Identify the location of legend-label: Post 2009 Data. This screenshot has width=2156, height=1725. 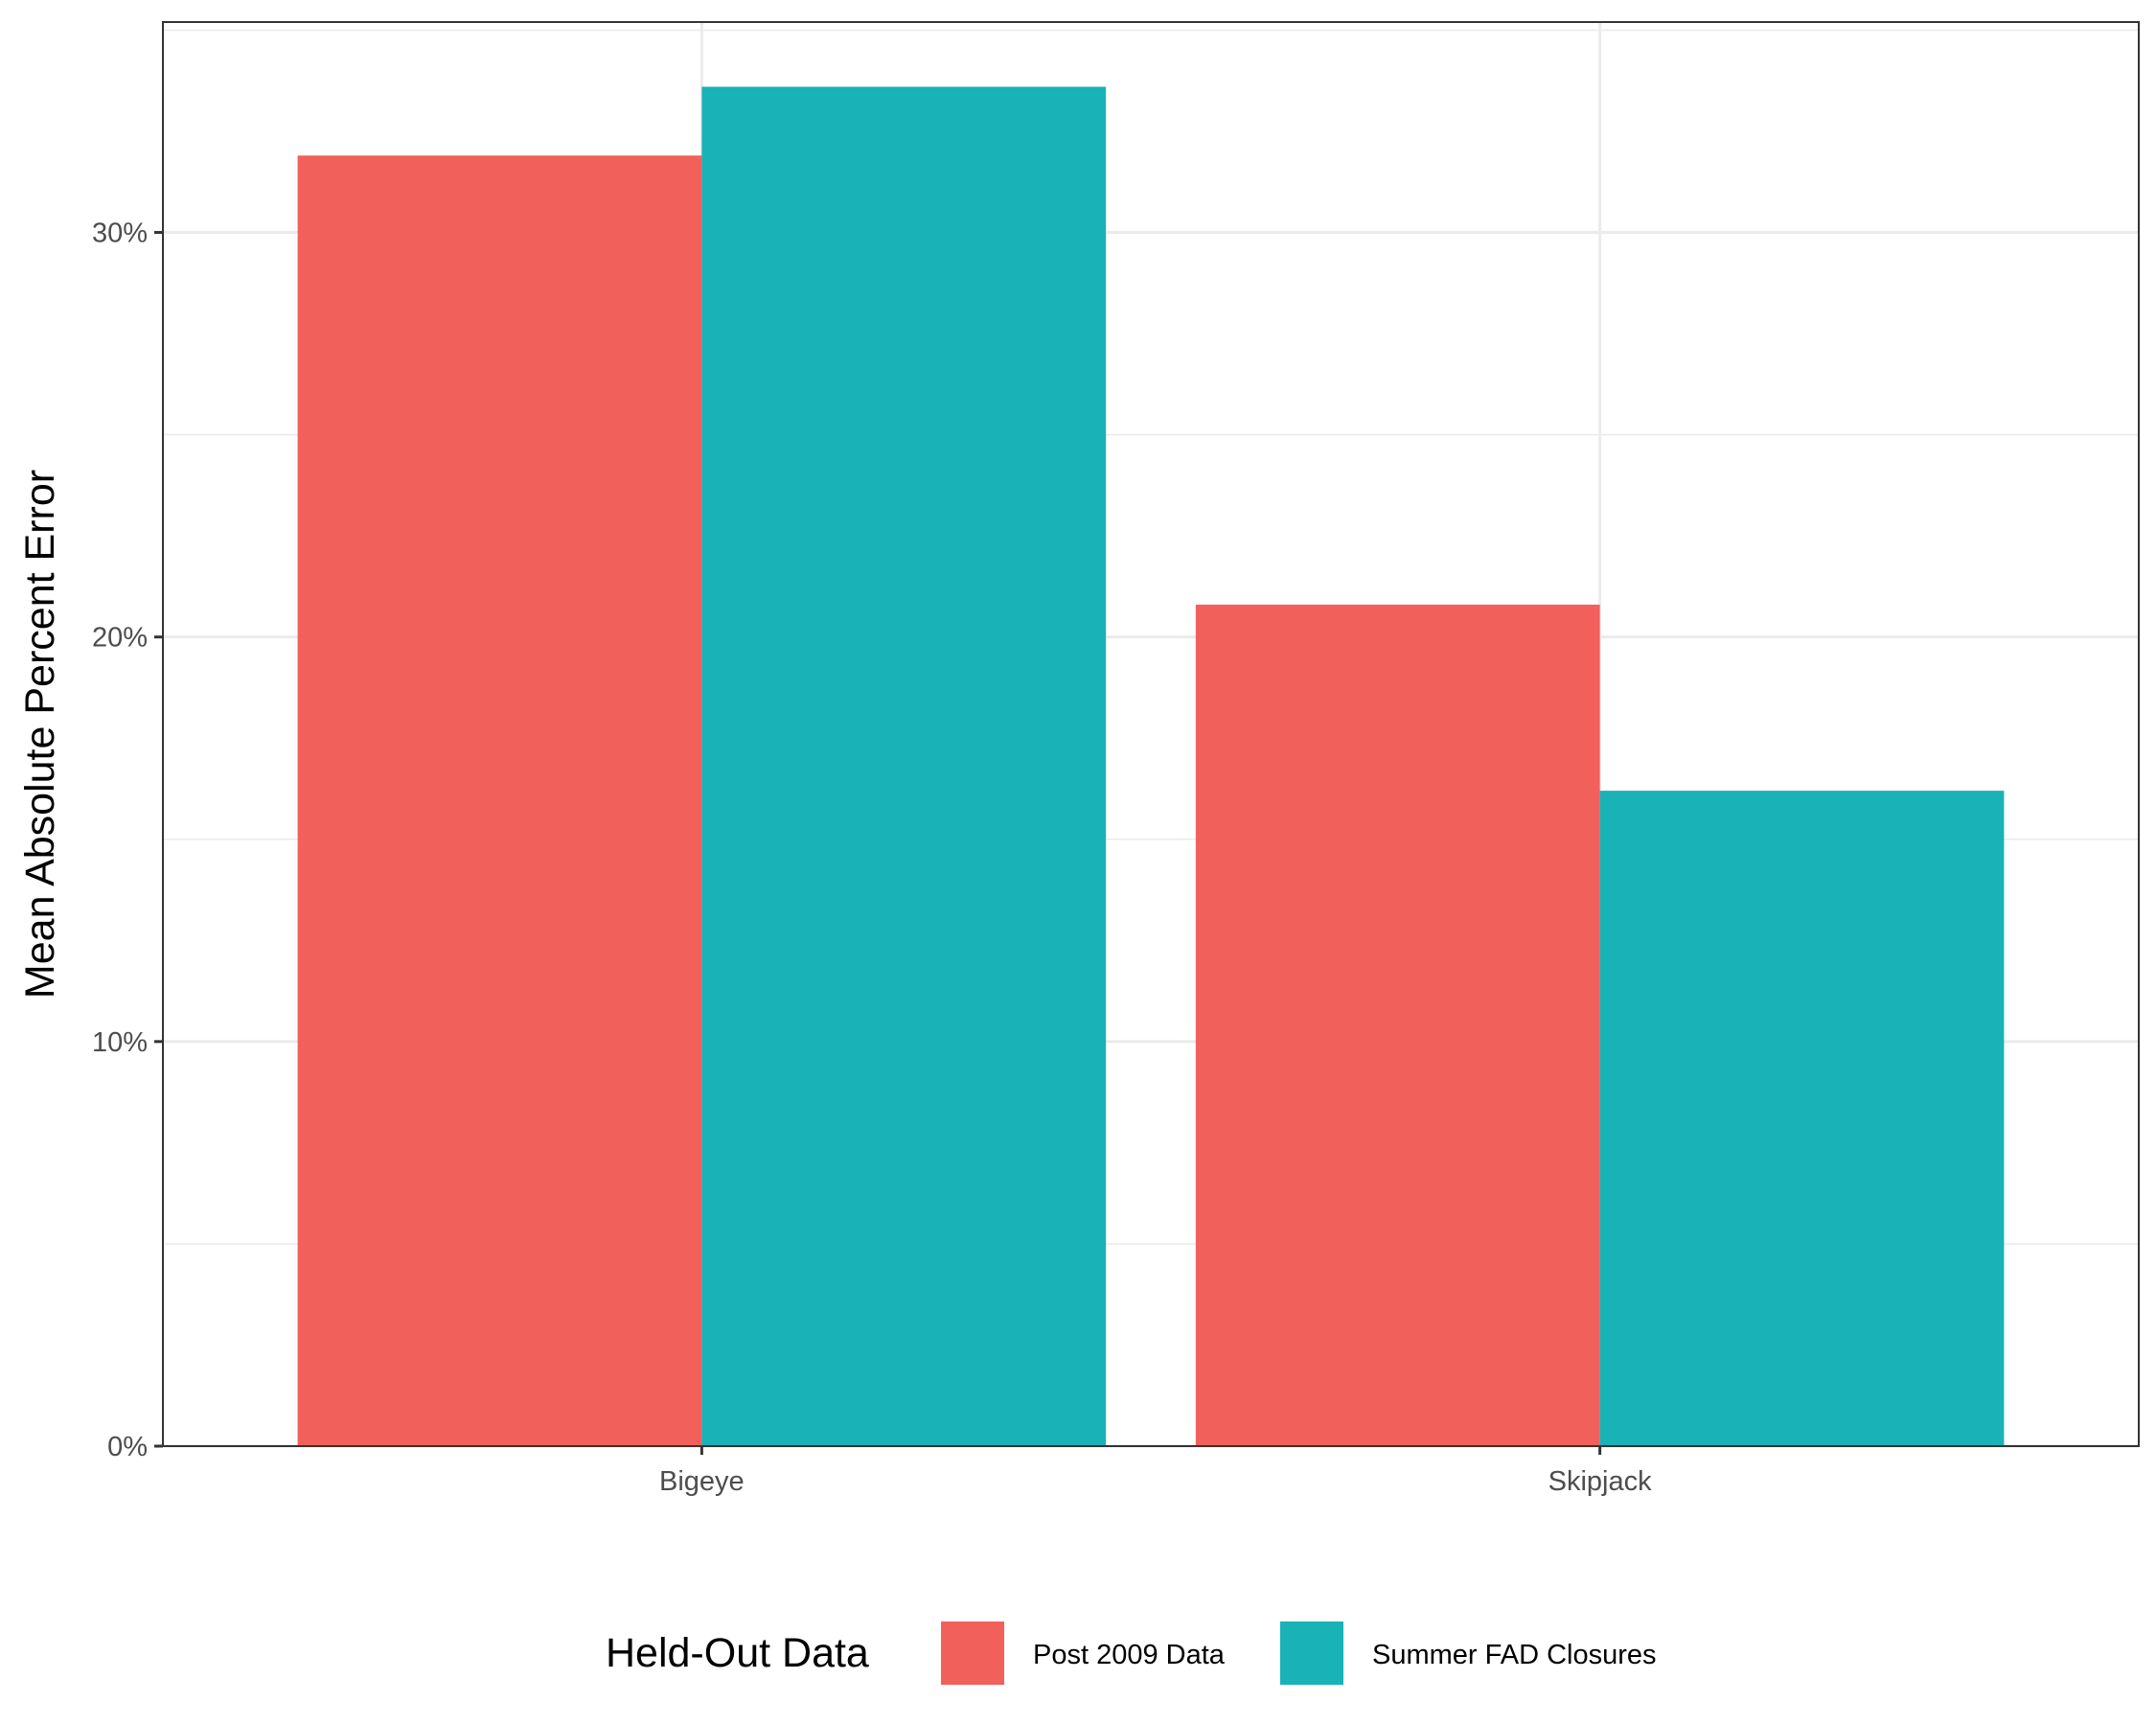
(1129, 1655).